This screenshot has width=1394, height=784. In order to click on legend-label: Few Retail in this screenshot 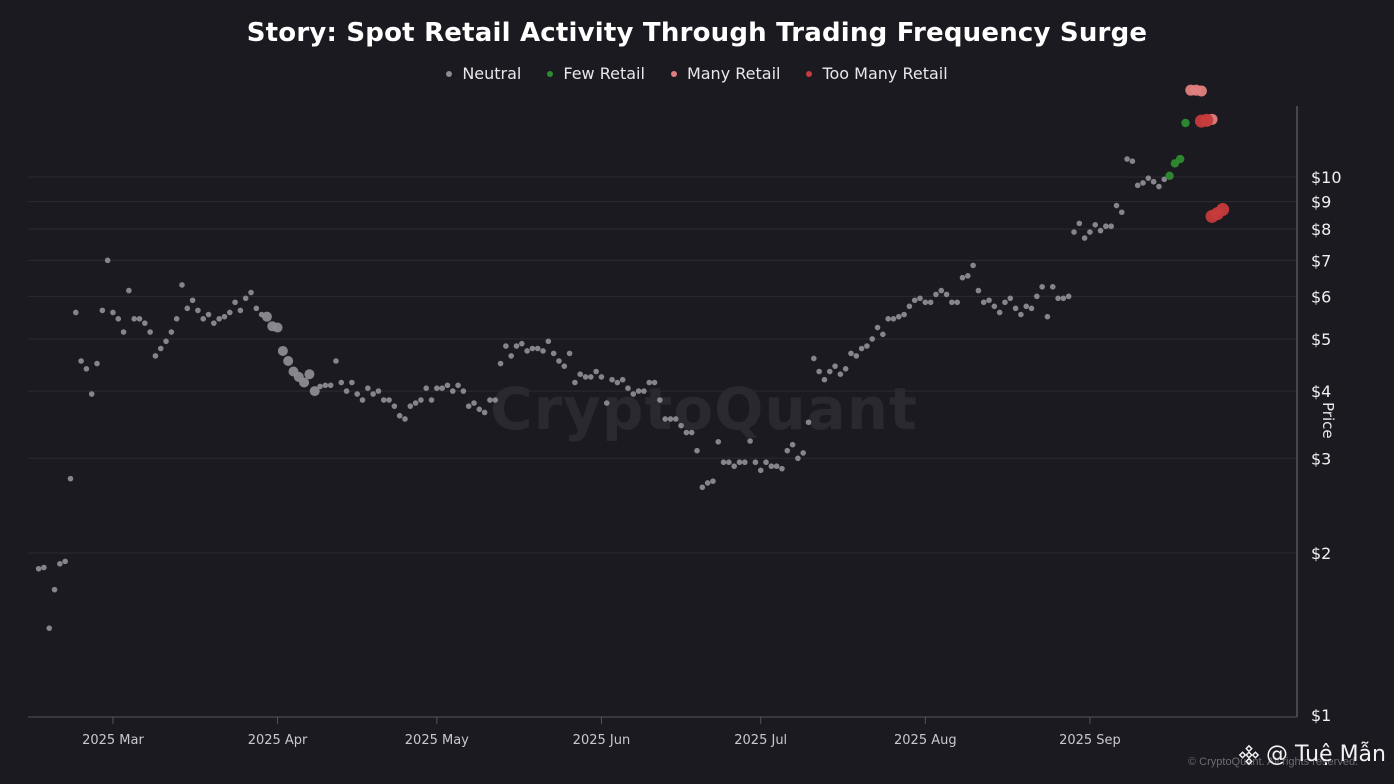, I will do `click(604, 73)`.